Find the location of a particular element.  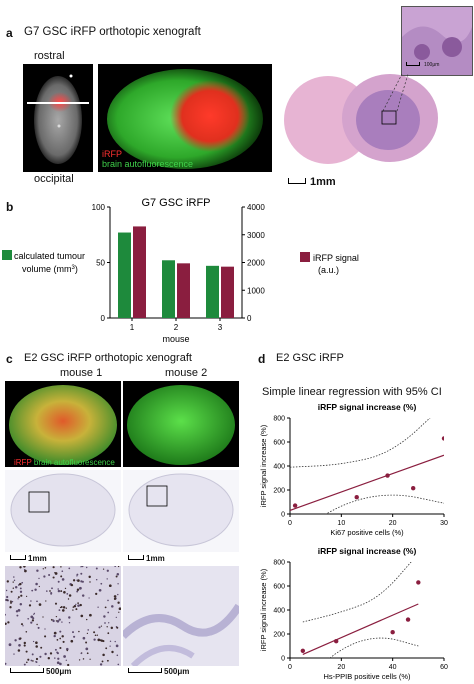

chart-b-left-tick-label: 100 is located at coordinates (99, 207).